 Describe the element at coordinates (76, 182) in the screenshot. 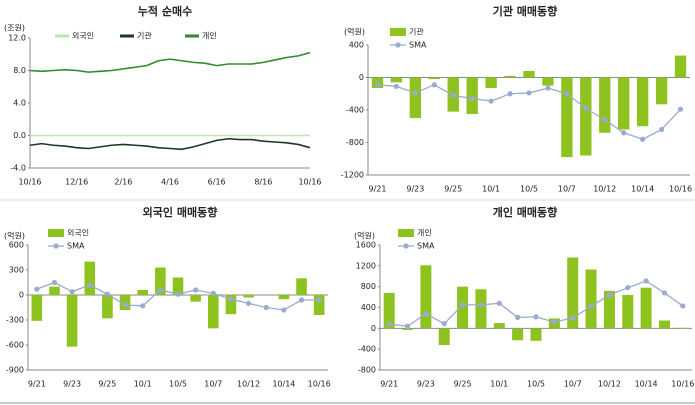

I see `x-tick-label: 12/16` at that location.